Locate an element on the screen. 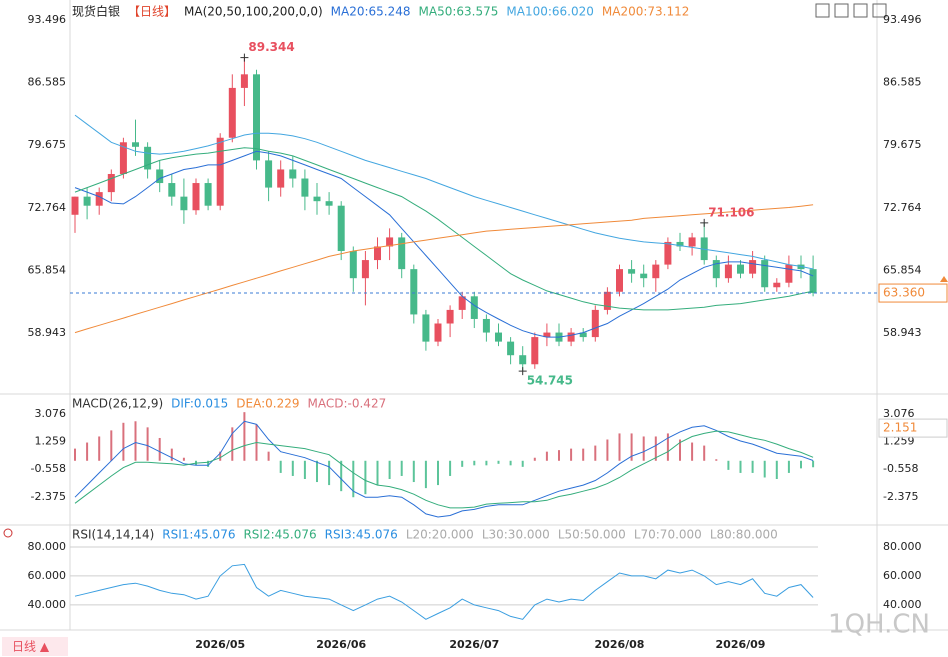  legend-item: DEA:0.229 is located at coordinates (267, 404).